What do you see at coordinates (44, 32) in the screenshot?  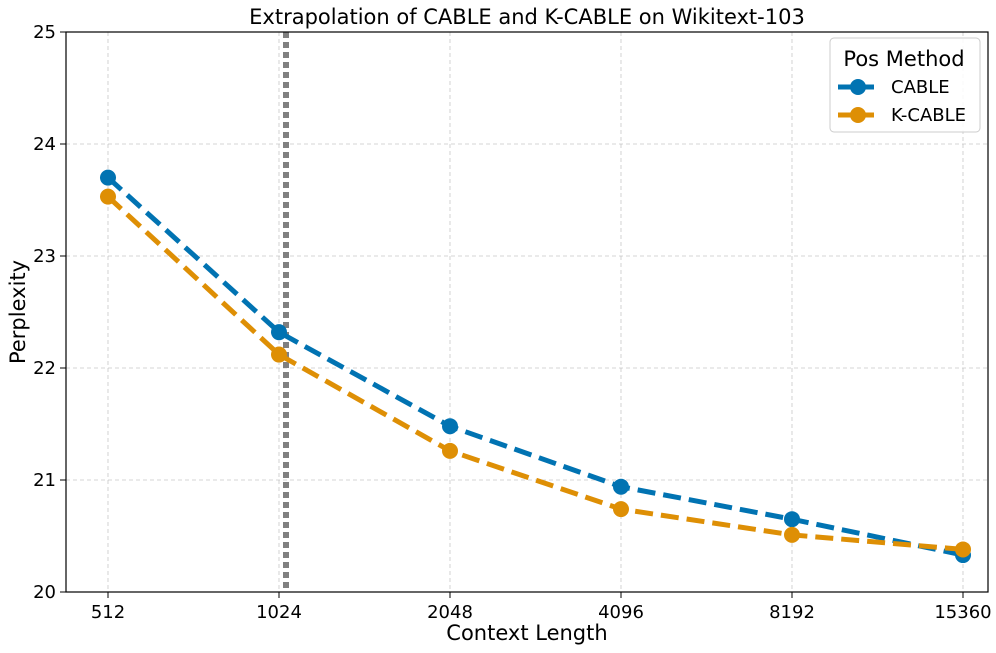 I see `y-tick-label: 25` at bounding box center [44, 32].